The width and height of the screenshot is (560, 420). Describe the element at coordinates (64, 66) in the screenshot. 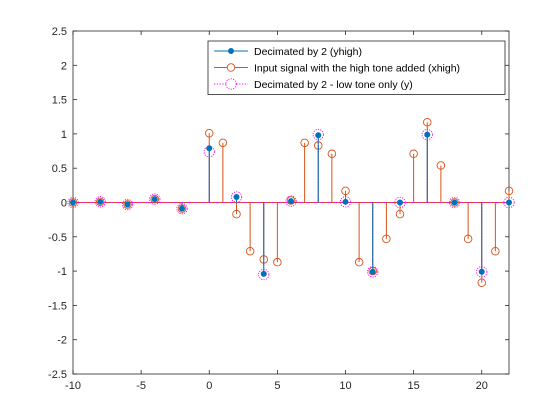

I see `y-tick-label: 2` at that location.